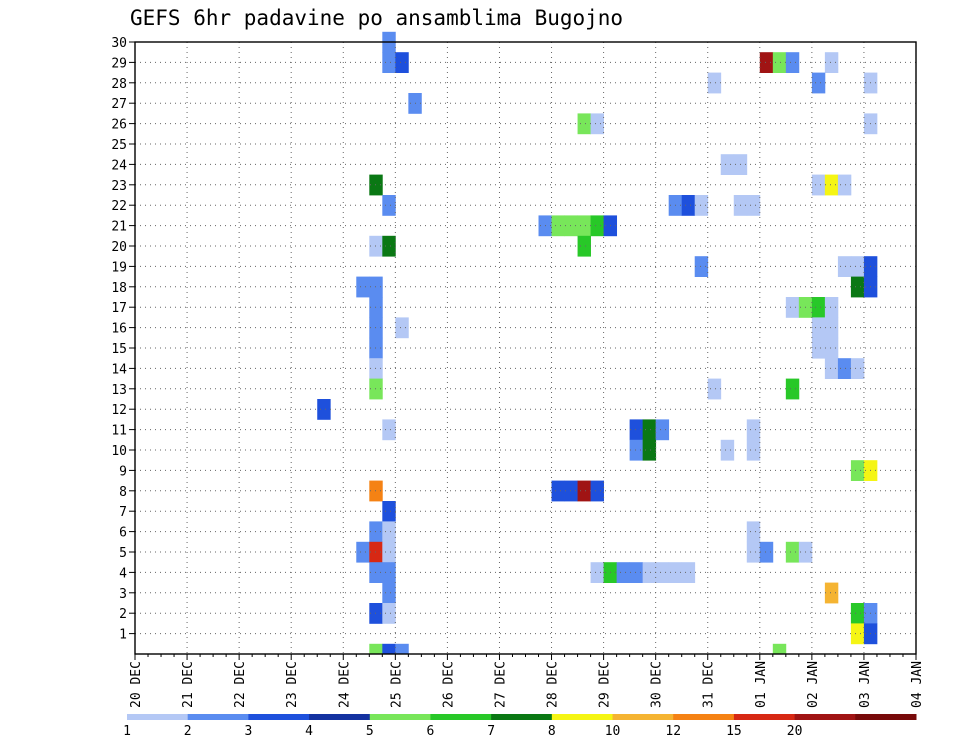  I want to click on colorbar-label: 3, so click(248, 731).